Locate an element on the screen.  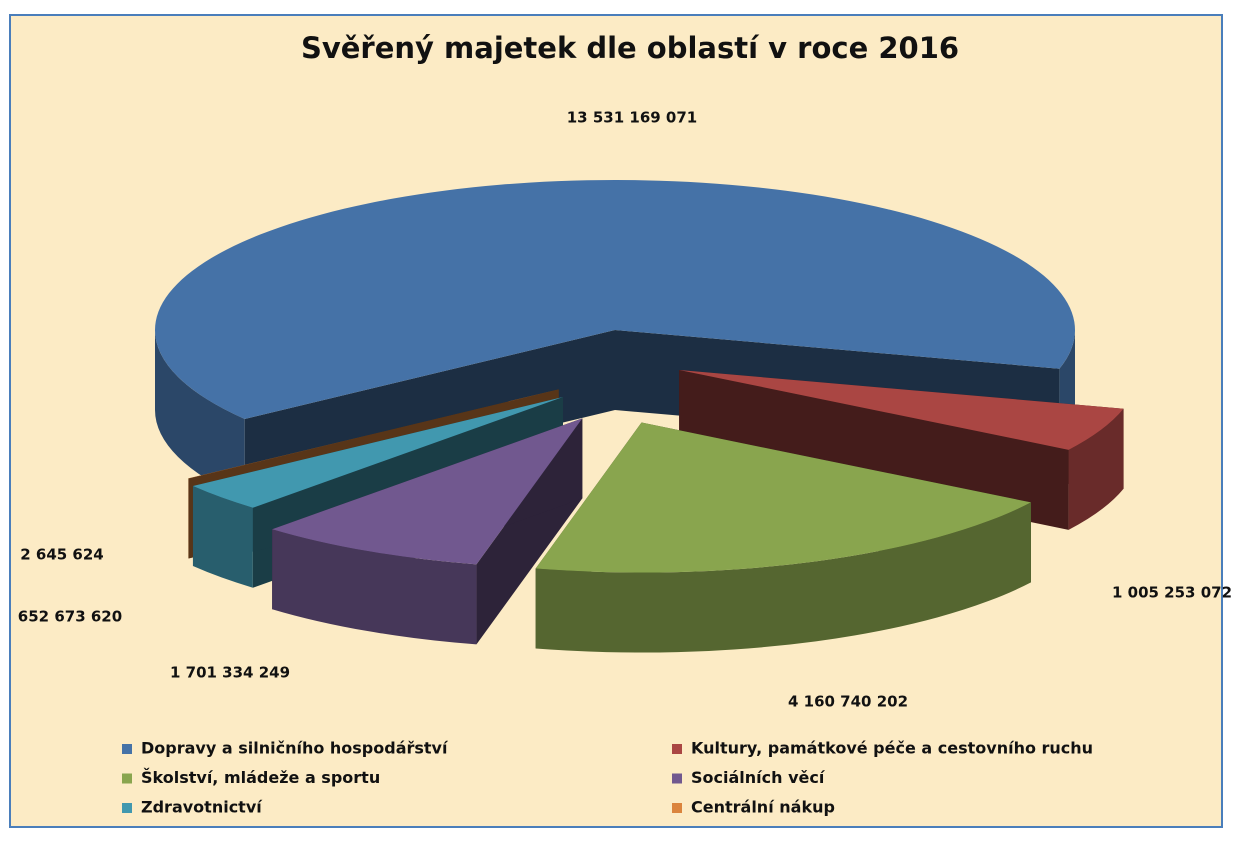
data-label: 2 645 624 is located at coordinates (62, 555).